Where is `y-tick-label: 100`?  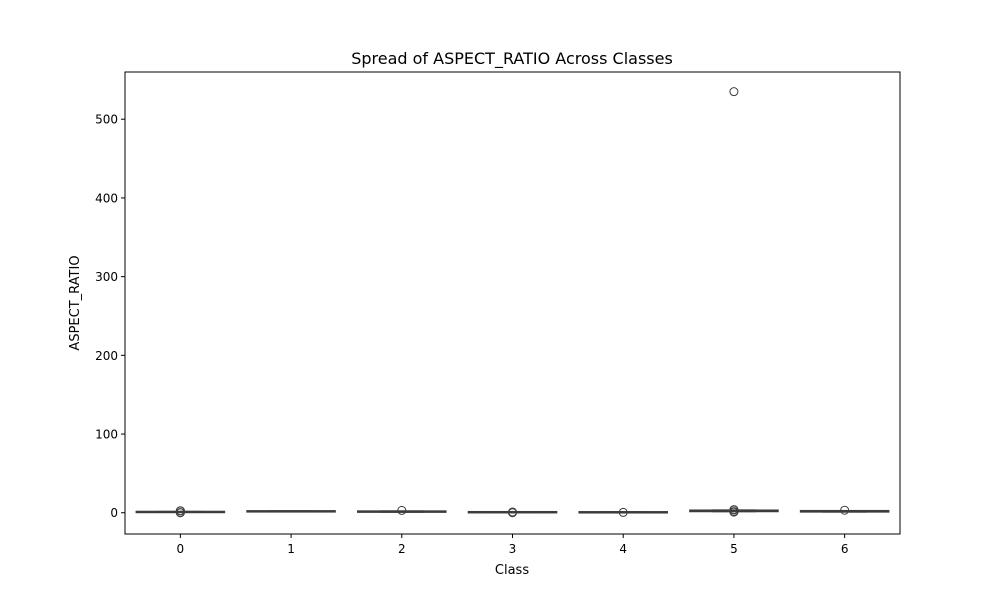 y-tick-label: 100 is located at coordinates (106, 435).